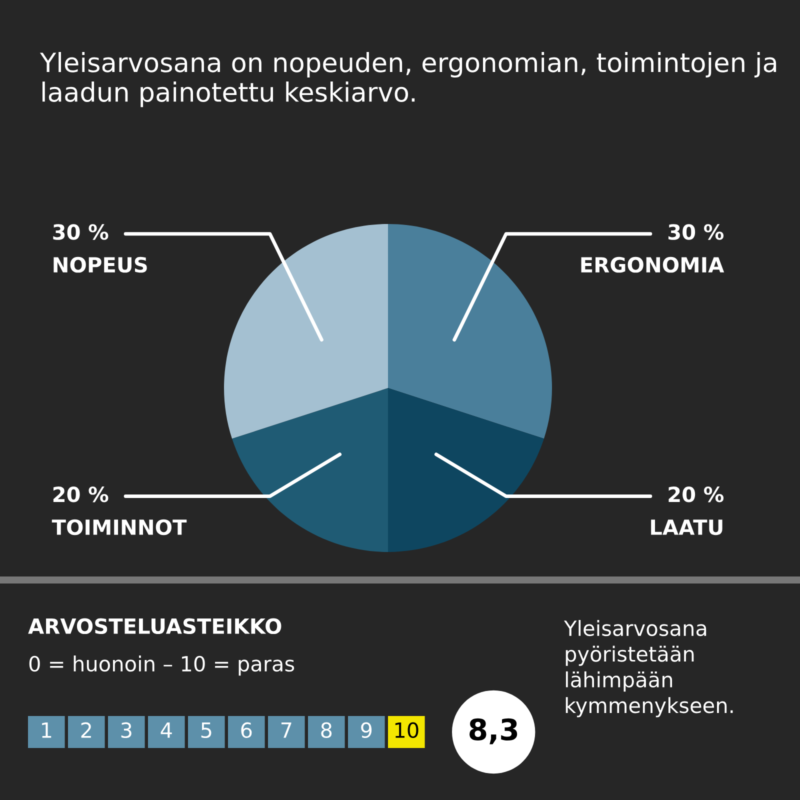 Image resolution: width=800 pixels, height=800 pixels. I want to click on text: 1, so click(47, 730).